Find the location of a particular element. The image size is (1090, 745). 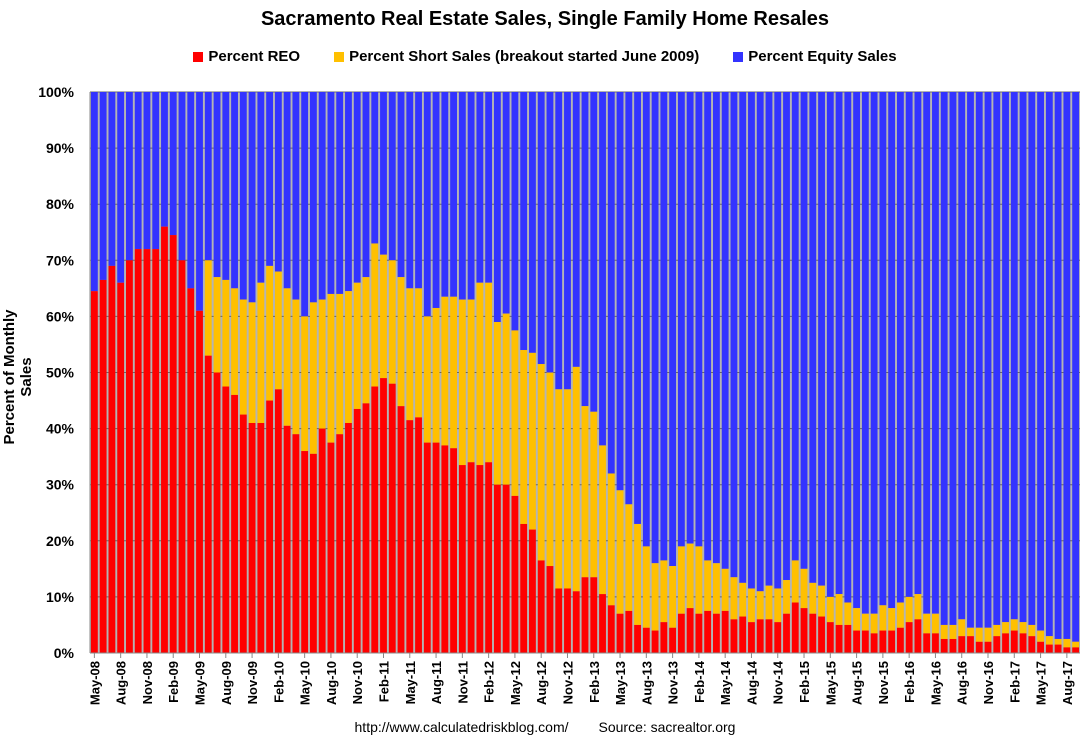

legend-swatch-equity is located at coordinates (738, 56).